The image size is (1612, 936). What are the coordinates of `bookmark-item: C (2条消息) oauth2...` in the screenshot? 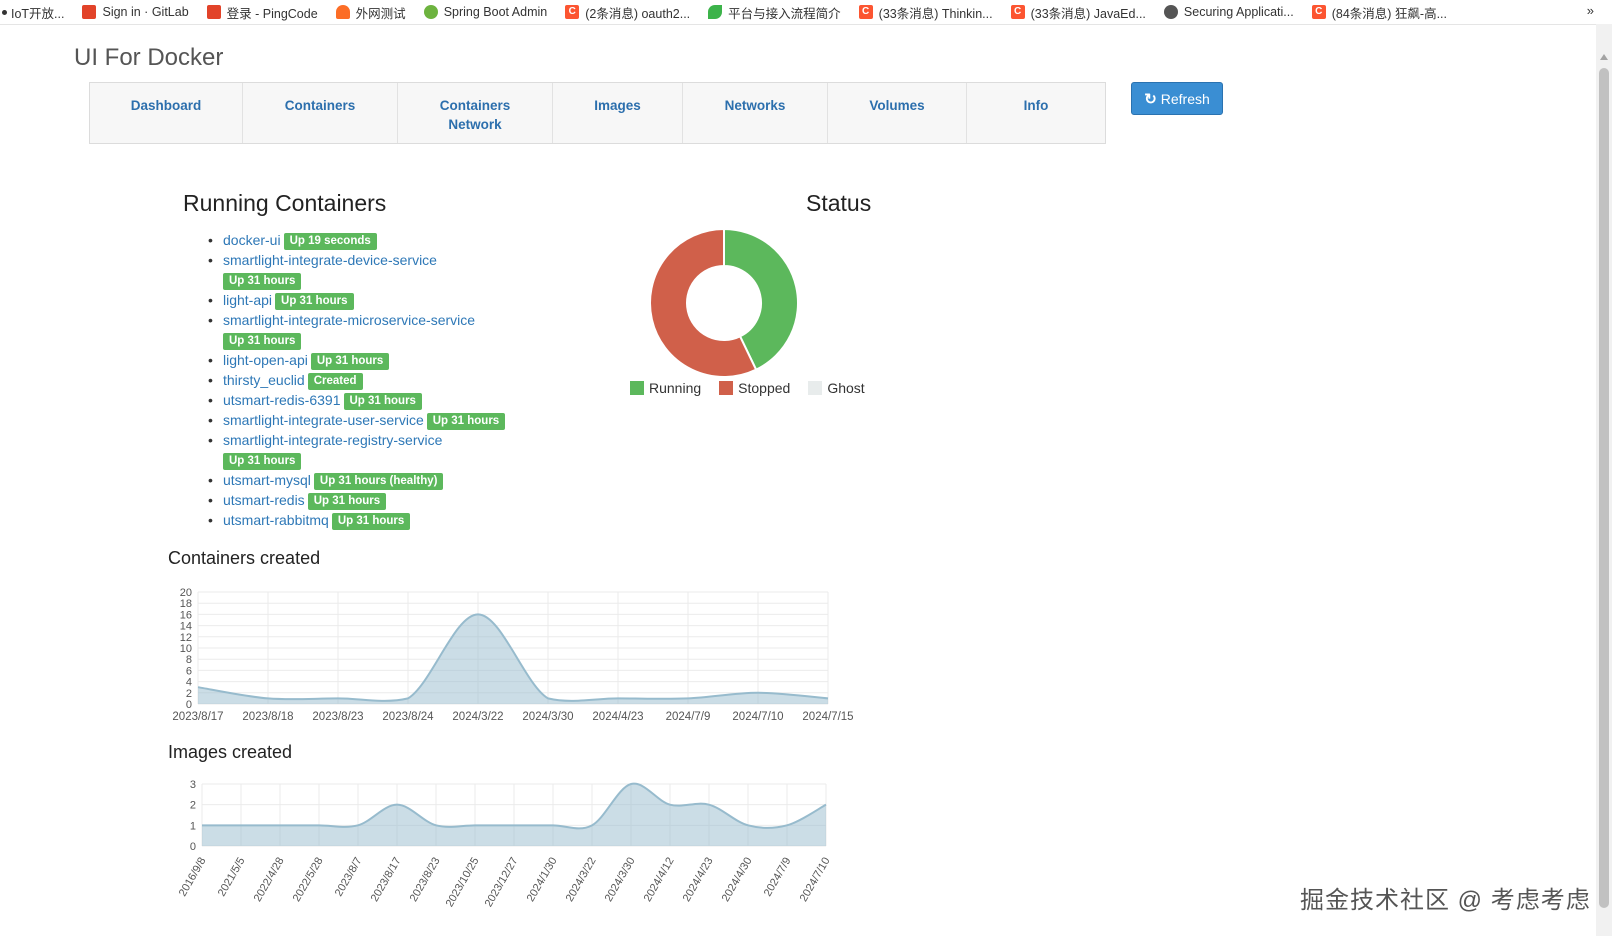 It's located at (627, 12).